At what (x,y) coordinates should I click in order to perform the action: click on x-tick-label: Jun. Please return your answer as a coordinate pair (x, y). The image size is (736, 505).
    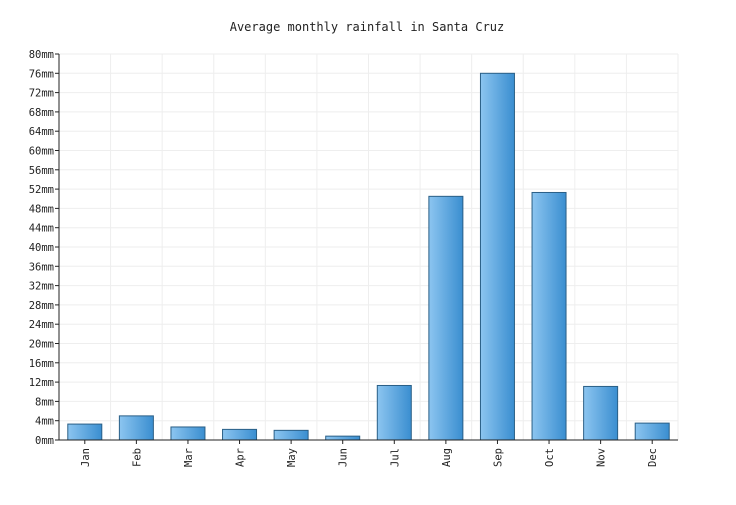
    Looking at the image, I should click on (344, 457).